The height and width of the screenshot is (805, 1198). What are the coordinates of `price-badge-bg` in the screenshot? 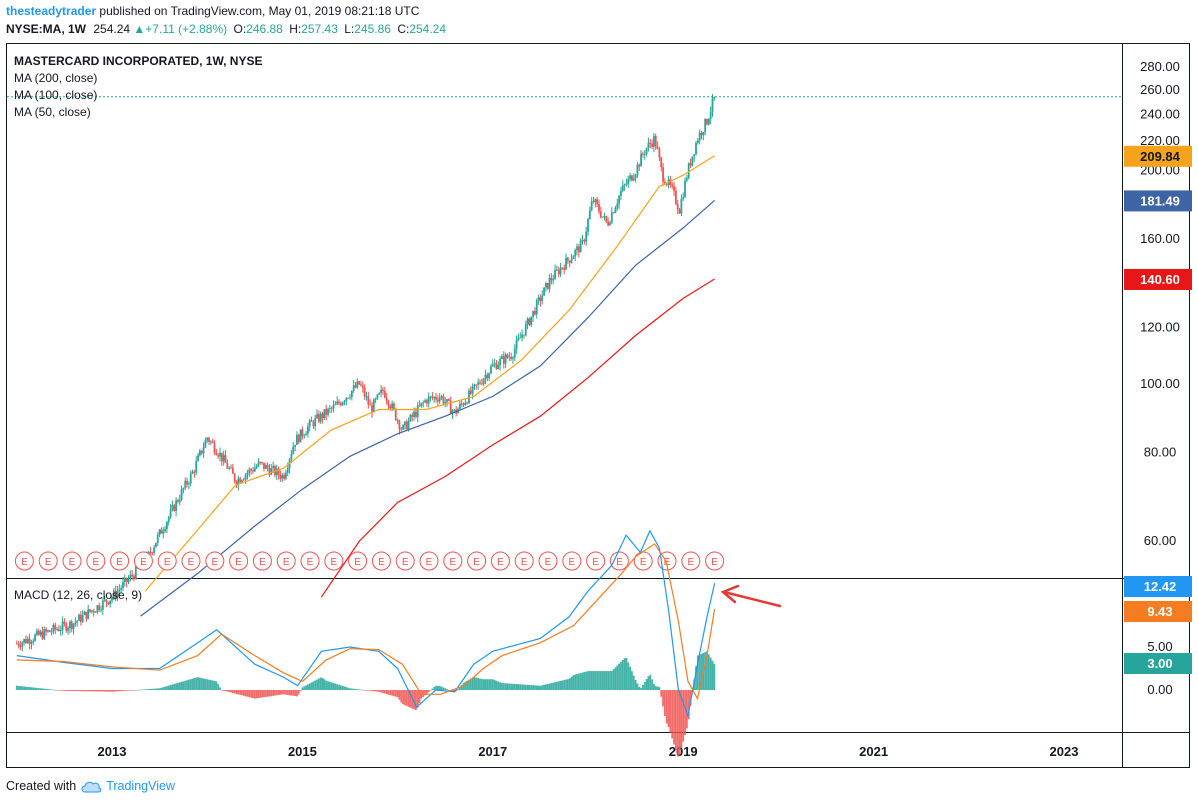 It's located at (1158, 611).